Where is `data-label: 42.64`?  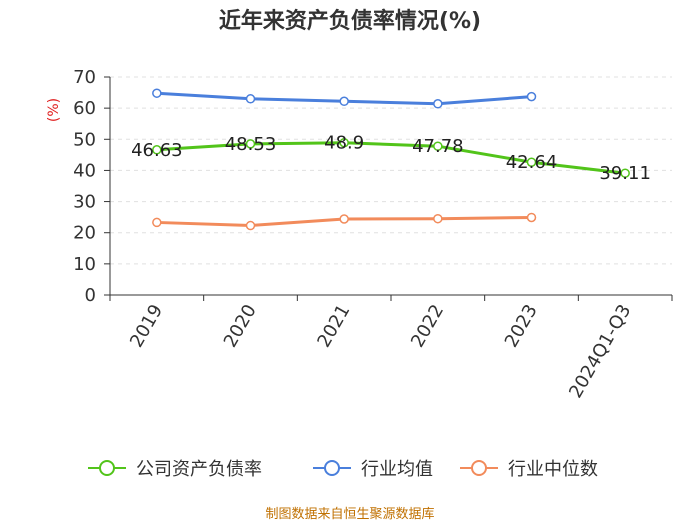 data-label: 42.64 is located at coordinates (532, 162).